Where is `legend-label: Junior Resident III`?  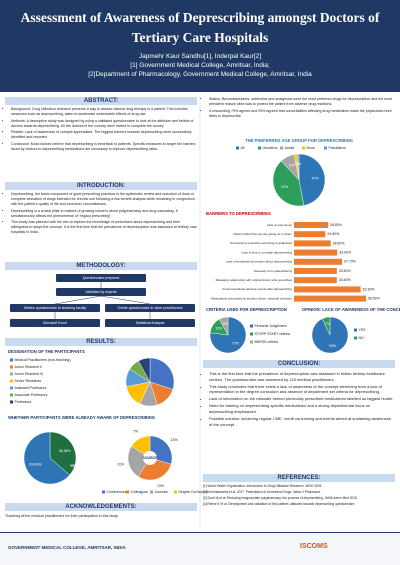 legend-label: Junior Resident III is located at coordinates (29, 374).